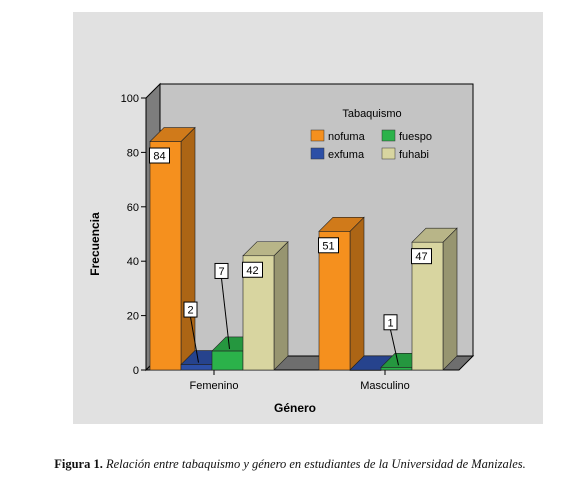  Describe the element at coordinates (227, 360) in the screenshot. I see `bar-fuespo-femenino` at that location.